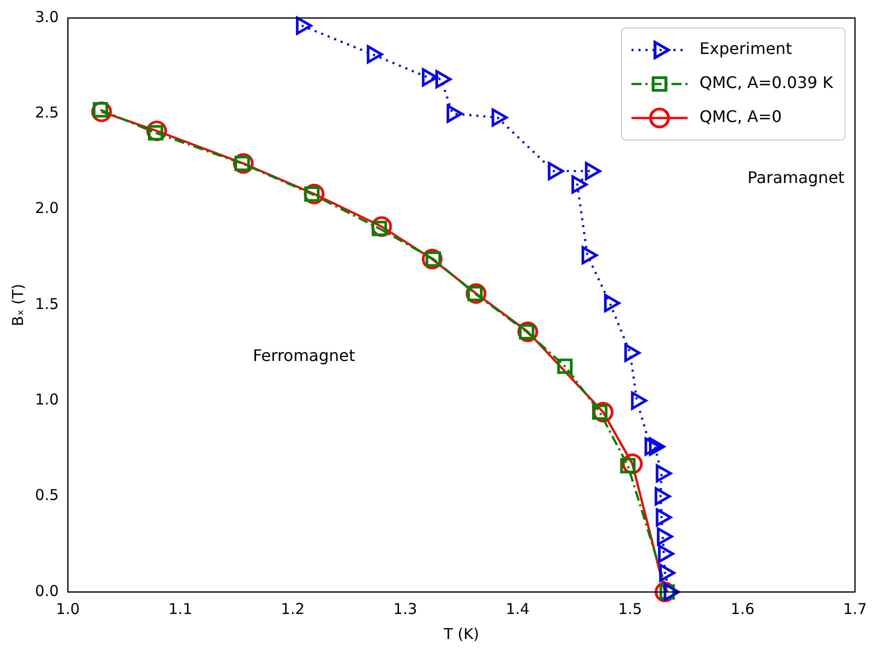 Image resolution: width=877 pixels, height=654 pixels. What do you see at coordinates (304, 355) in the screenshot?
I see `annotation: Ferromagnet` at bounding box center [304, 355].